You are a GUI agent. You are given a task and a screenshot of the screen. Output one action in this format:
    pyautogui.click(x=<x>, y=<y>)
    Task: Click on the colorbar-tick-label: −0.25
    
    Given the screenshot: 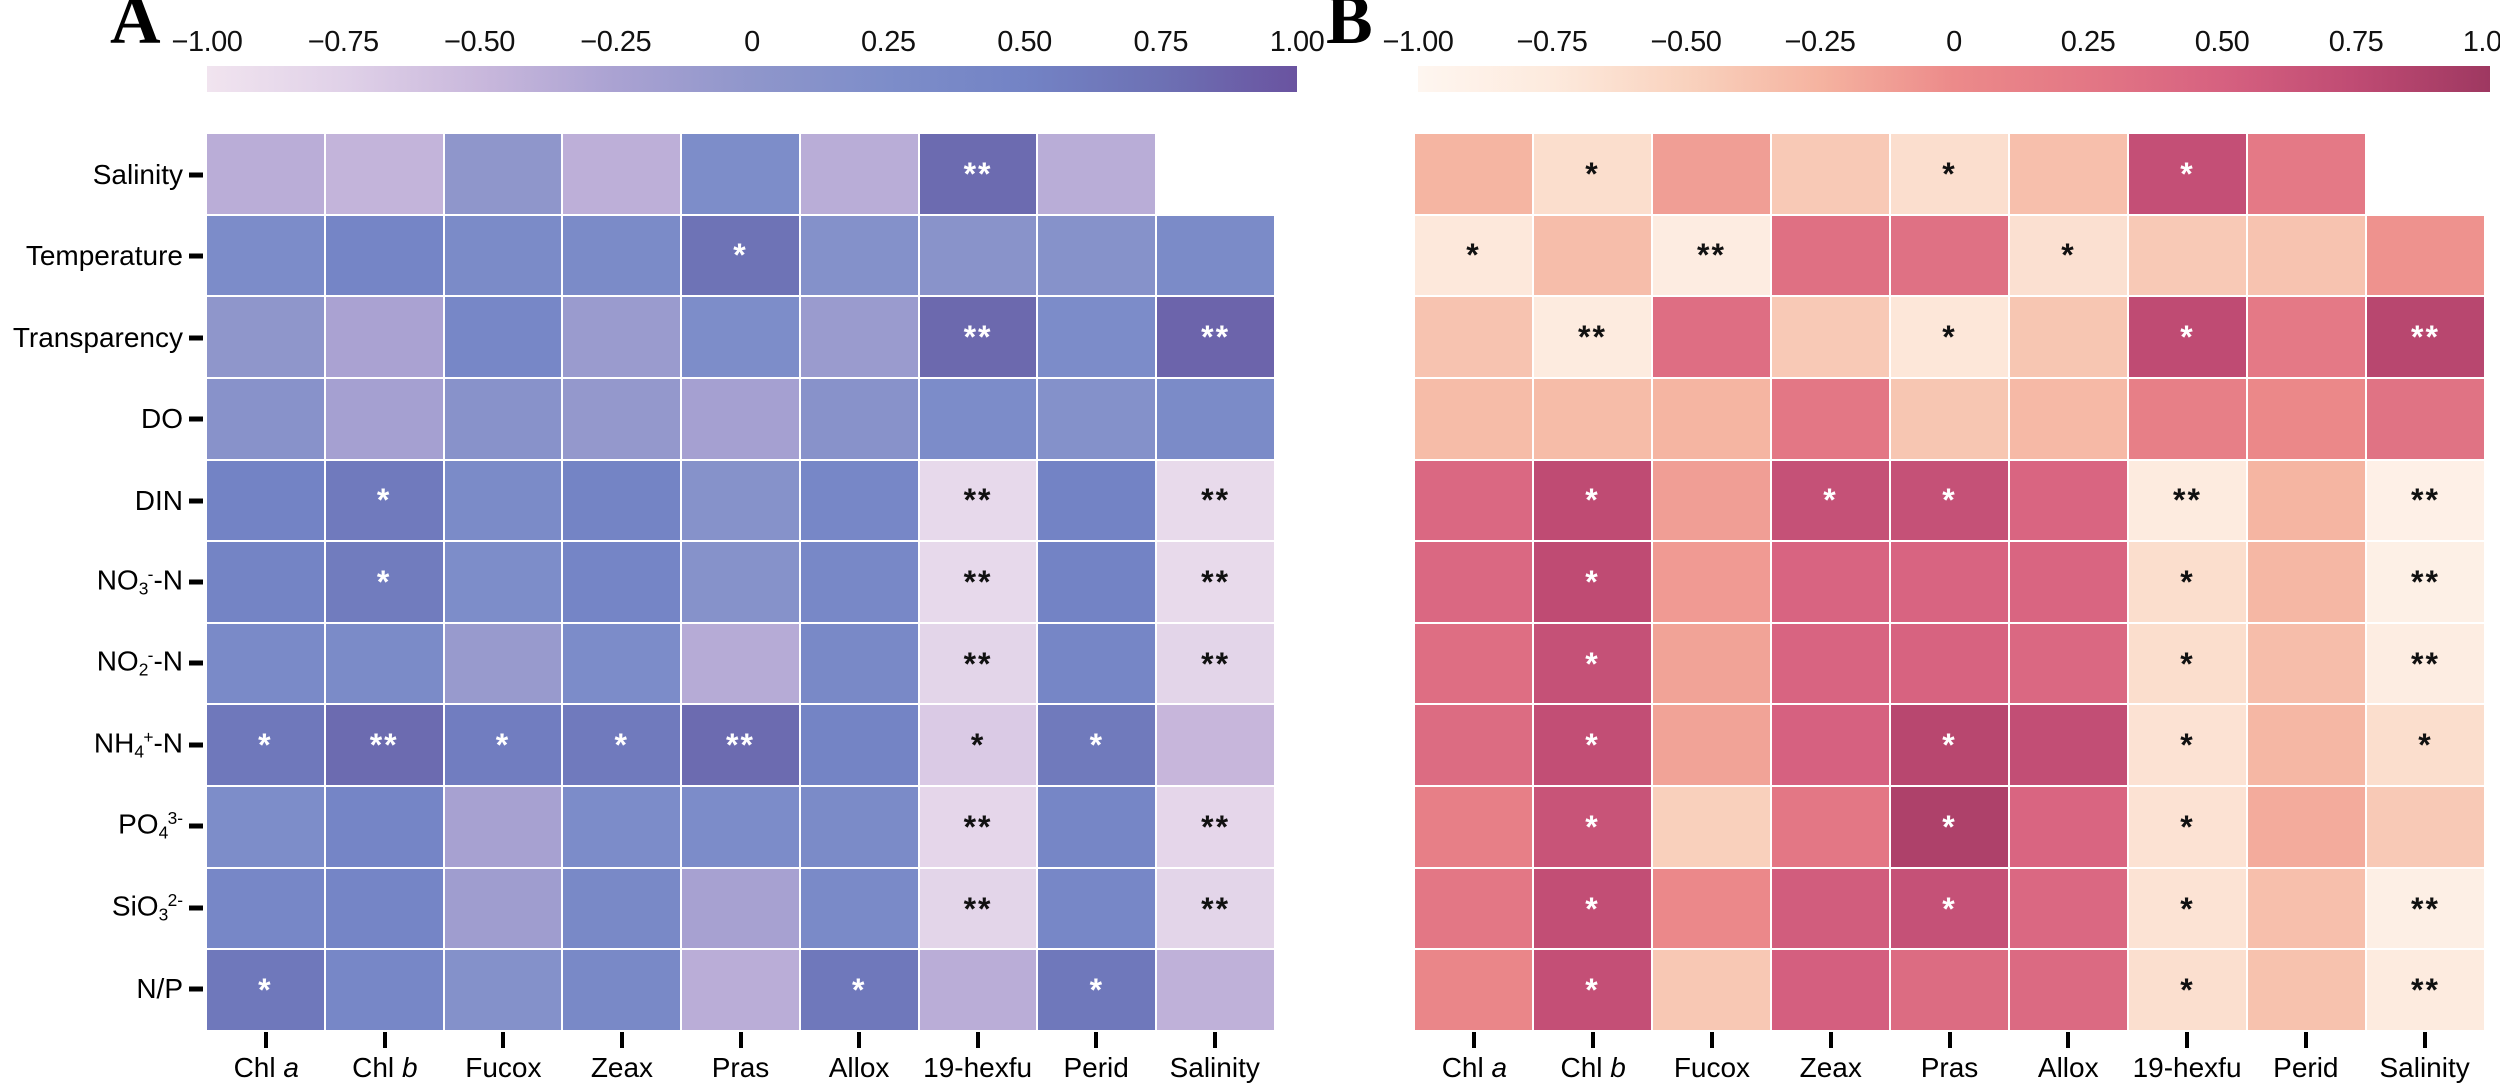 What is the action you would take?
    pyautogui.click(x=616, y=42)
    